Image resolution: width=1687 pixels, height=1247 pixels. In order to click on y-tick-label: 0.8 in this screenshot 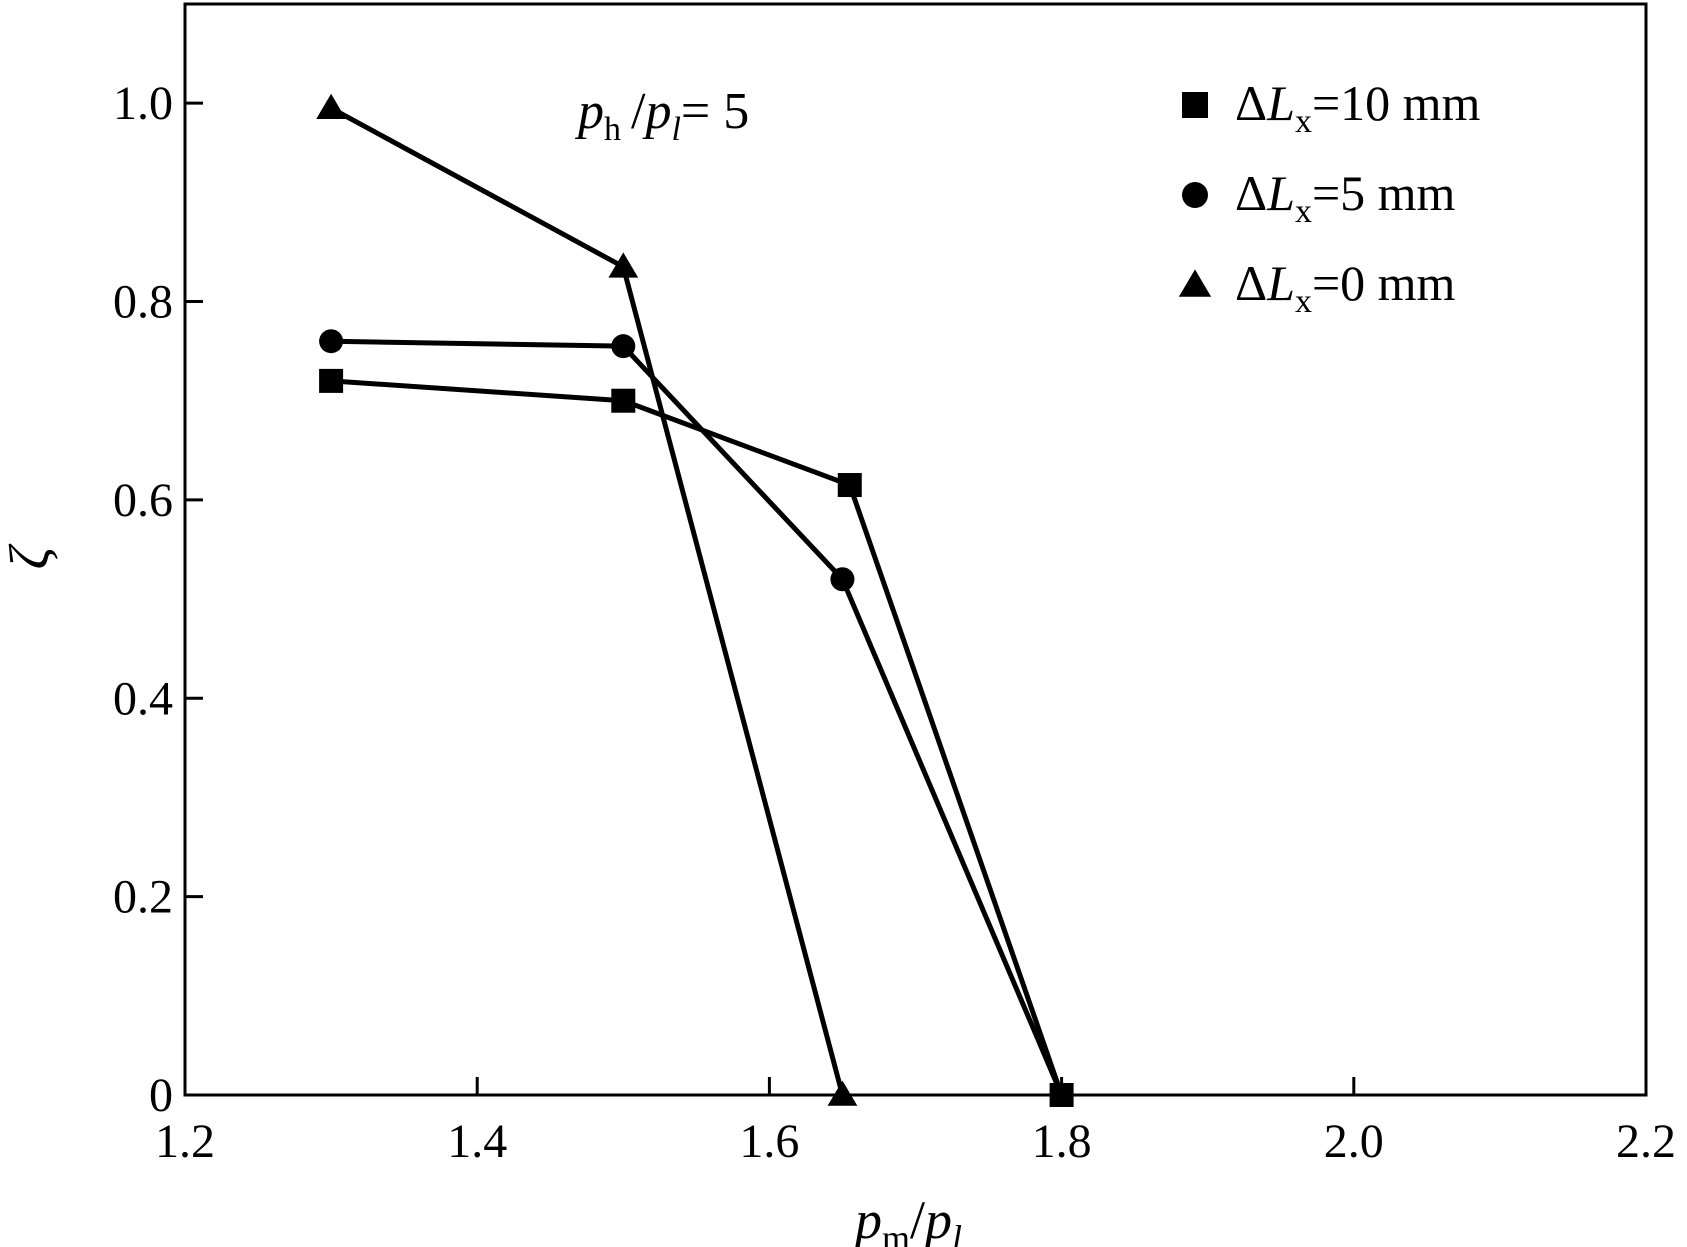, I will do `click(143, 302)`.